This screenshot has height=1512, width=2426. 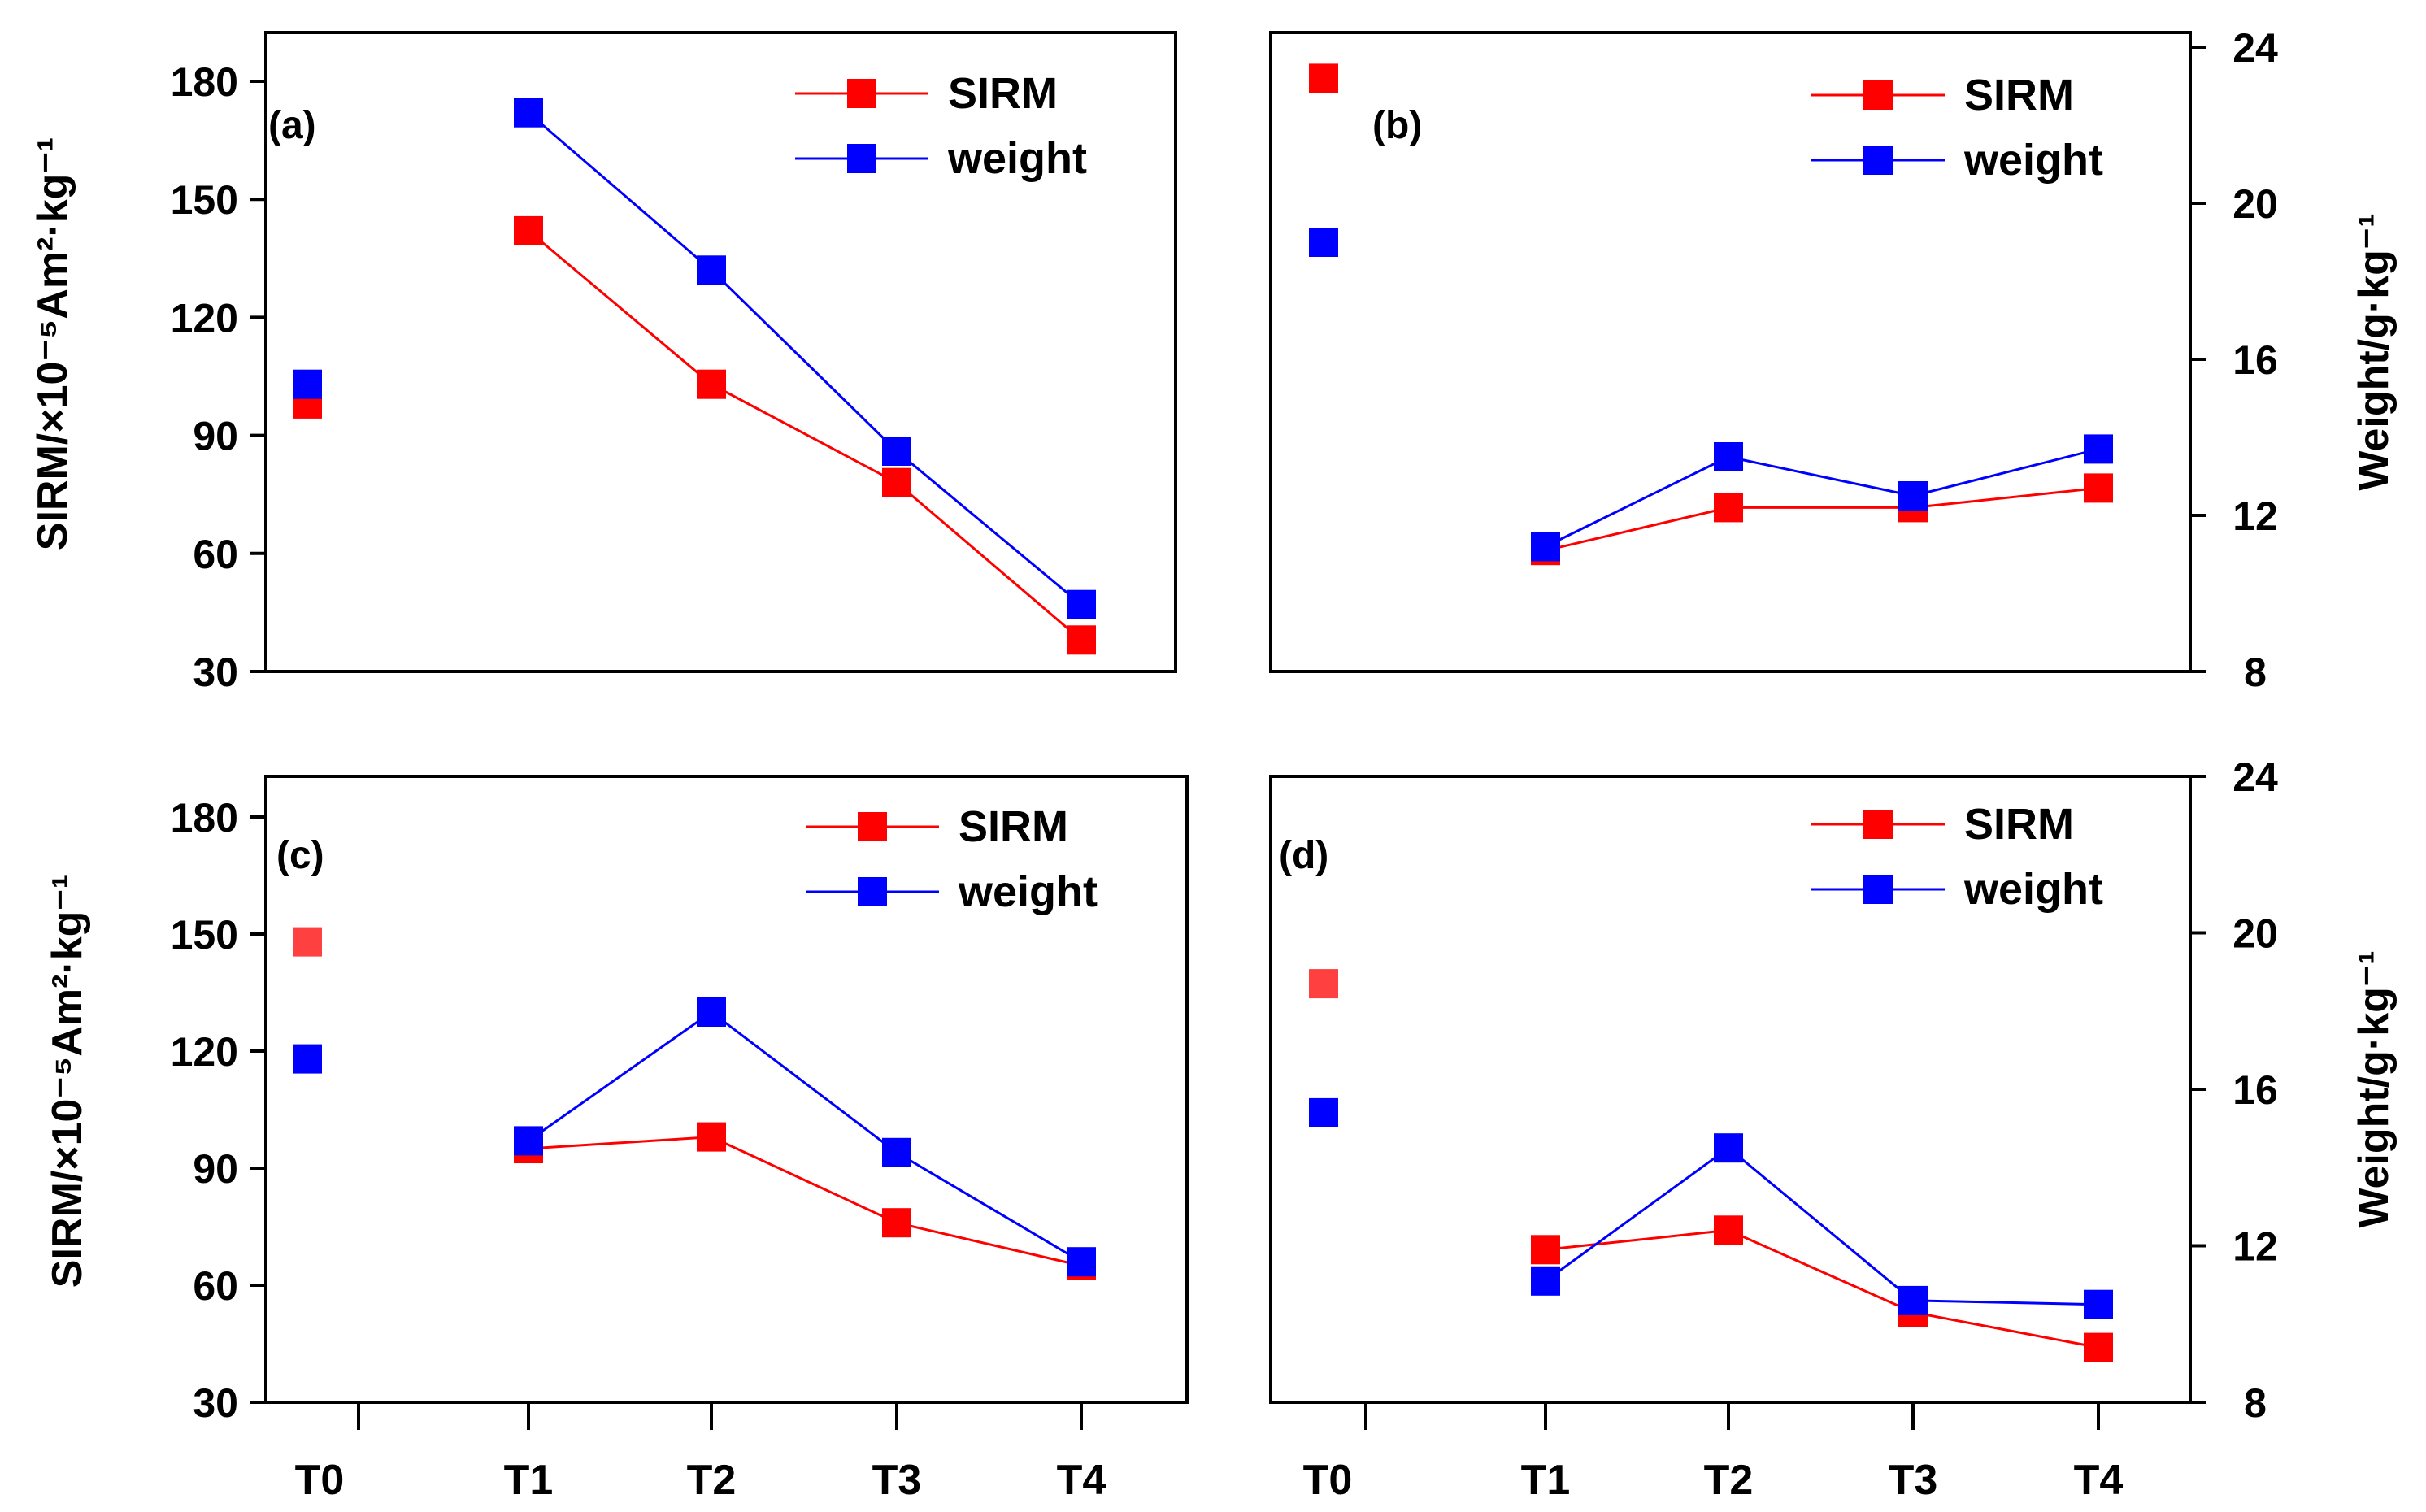 What do you see at coordinates (320, 1480) in the screenshot?
I see `x-tick-label-t0: T0` at bounding box center [320, 1480].